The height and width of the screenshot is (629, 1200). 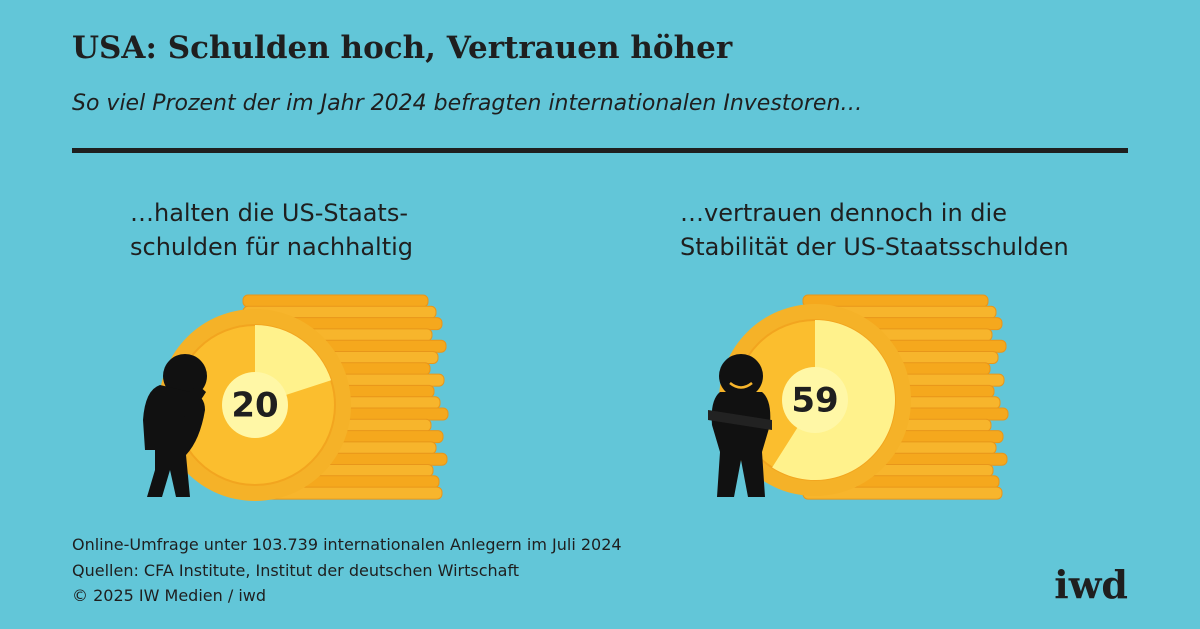 I want to click on value-label: 59, so click(x=814, y=401).